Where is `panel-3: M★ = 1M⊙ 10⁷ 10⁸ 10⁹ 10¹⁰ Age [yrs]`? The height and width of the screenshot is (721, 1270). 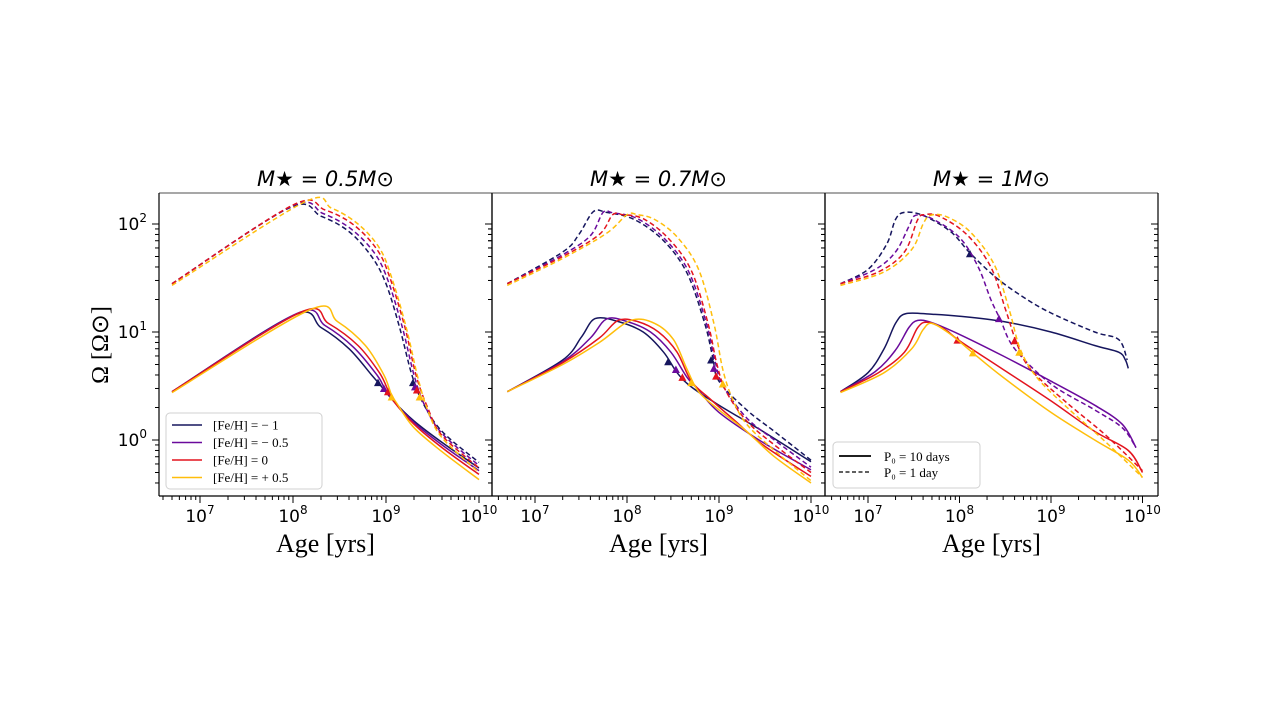
panel-3: M★ = 1M⊙ 10⁷ 10⁸ 10⁹ 10¹⁰ Age [yrs] is located at coordinates (989, 362).